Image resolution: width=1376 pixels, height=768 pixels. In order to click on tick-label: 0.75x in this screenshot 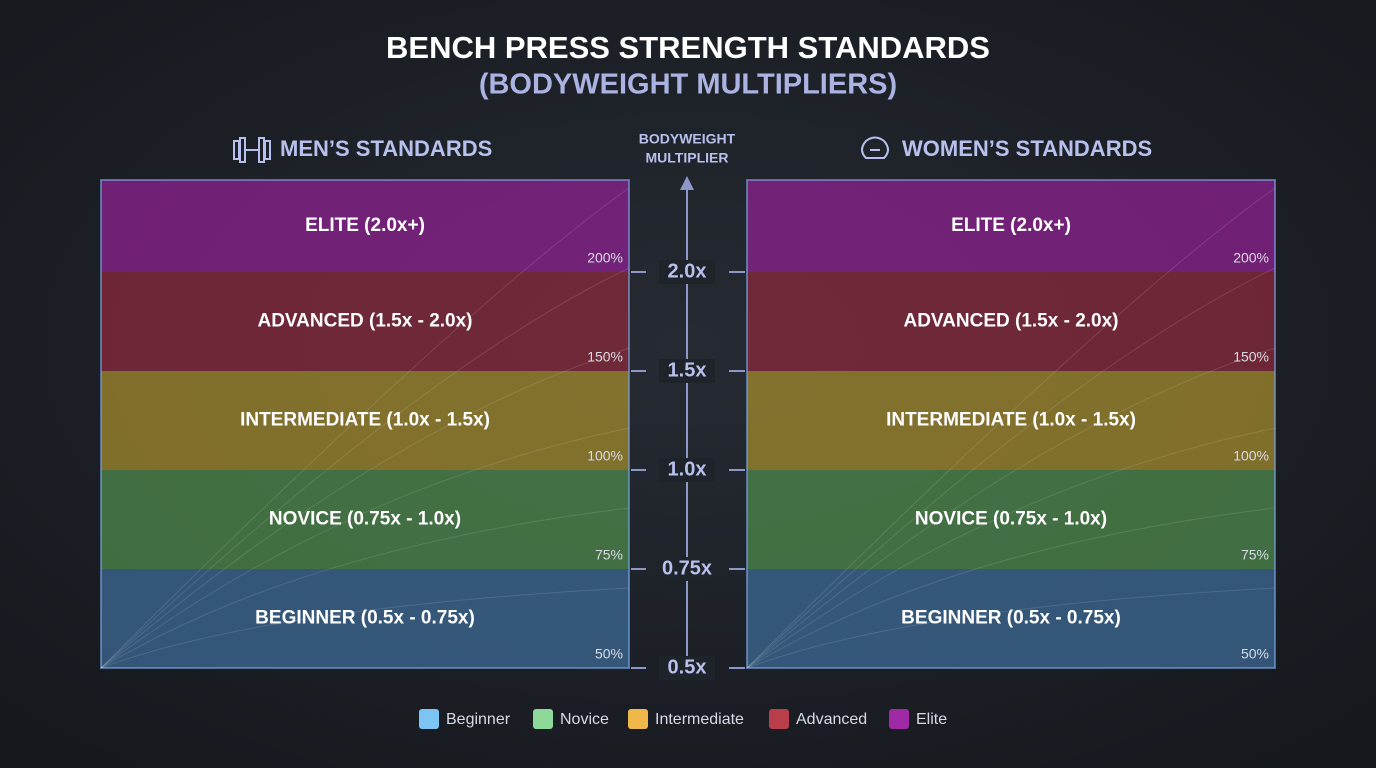, I will do `click(687, 568)`.